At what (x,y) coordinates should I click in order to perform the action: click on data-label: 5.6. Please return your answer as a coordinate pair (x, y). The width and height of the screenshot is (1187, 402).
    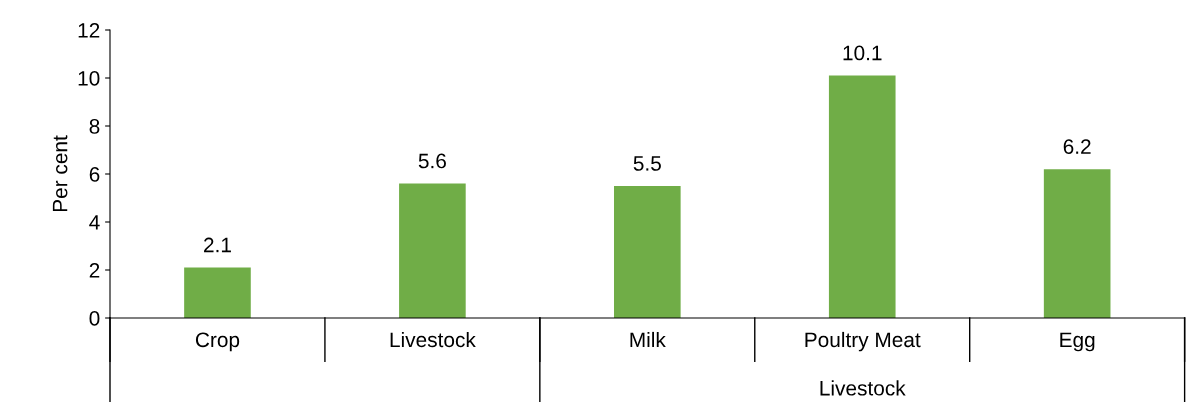
    Looking at the image, I should click on (432, 161).